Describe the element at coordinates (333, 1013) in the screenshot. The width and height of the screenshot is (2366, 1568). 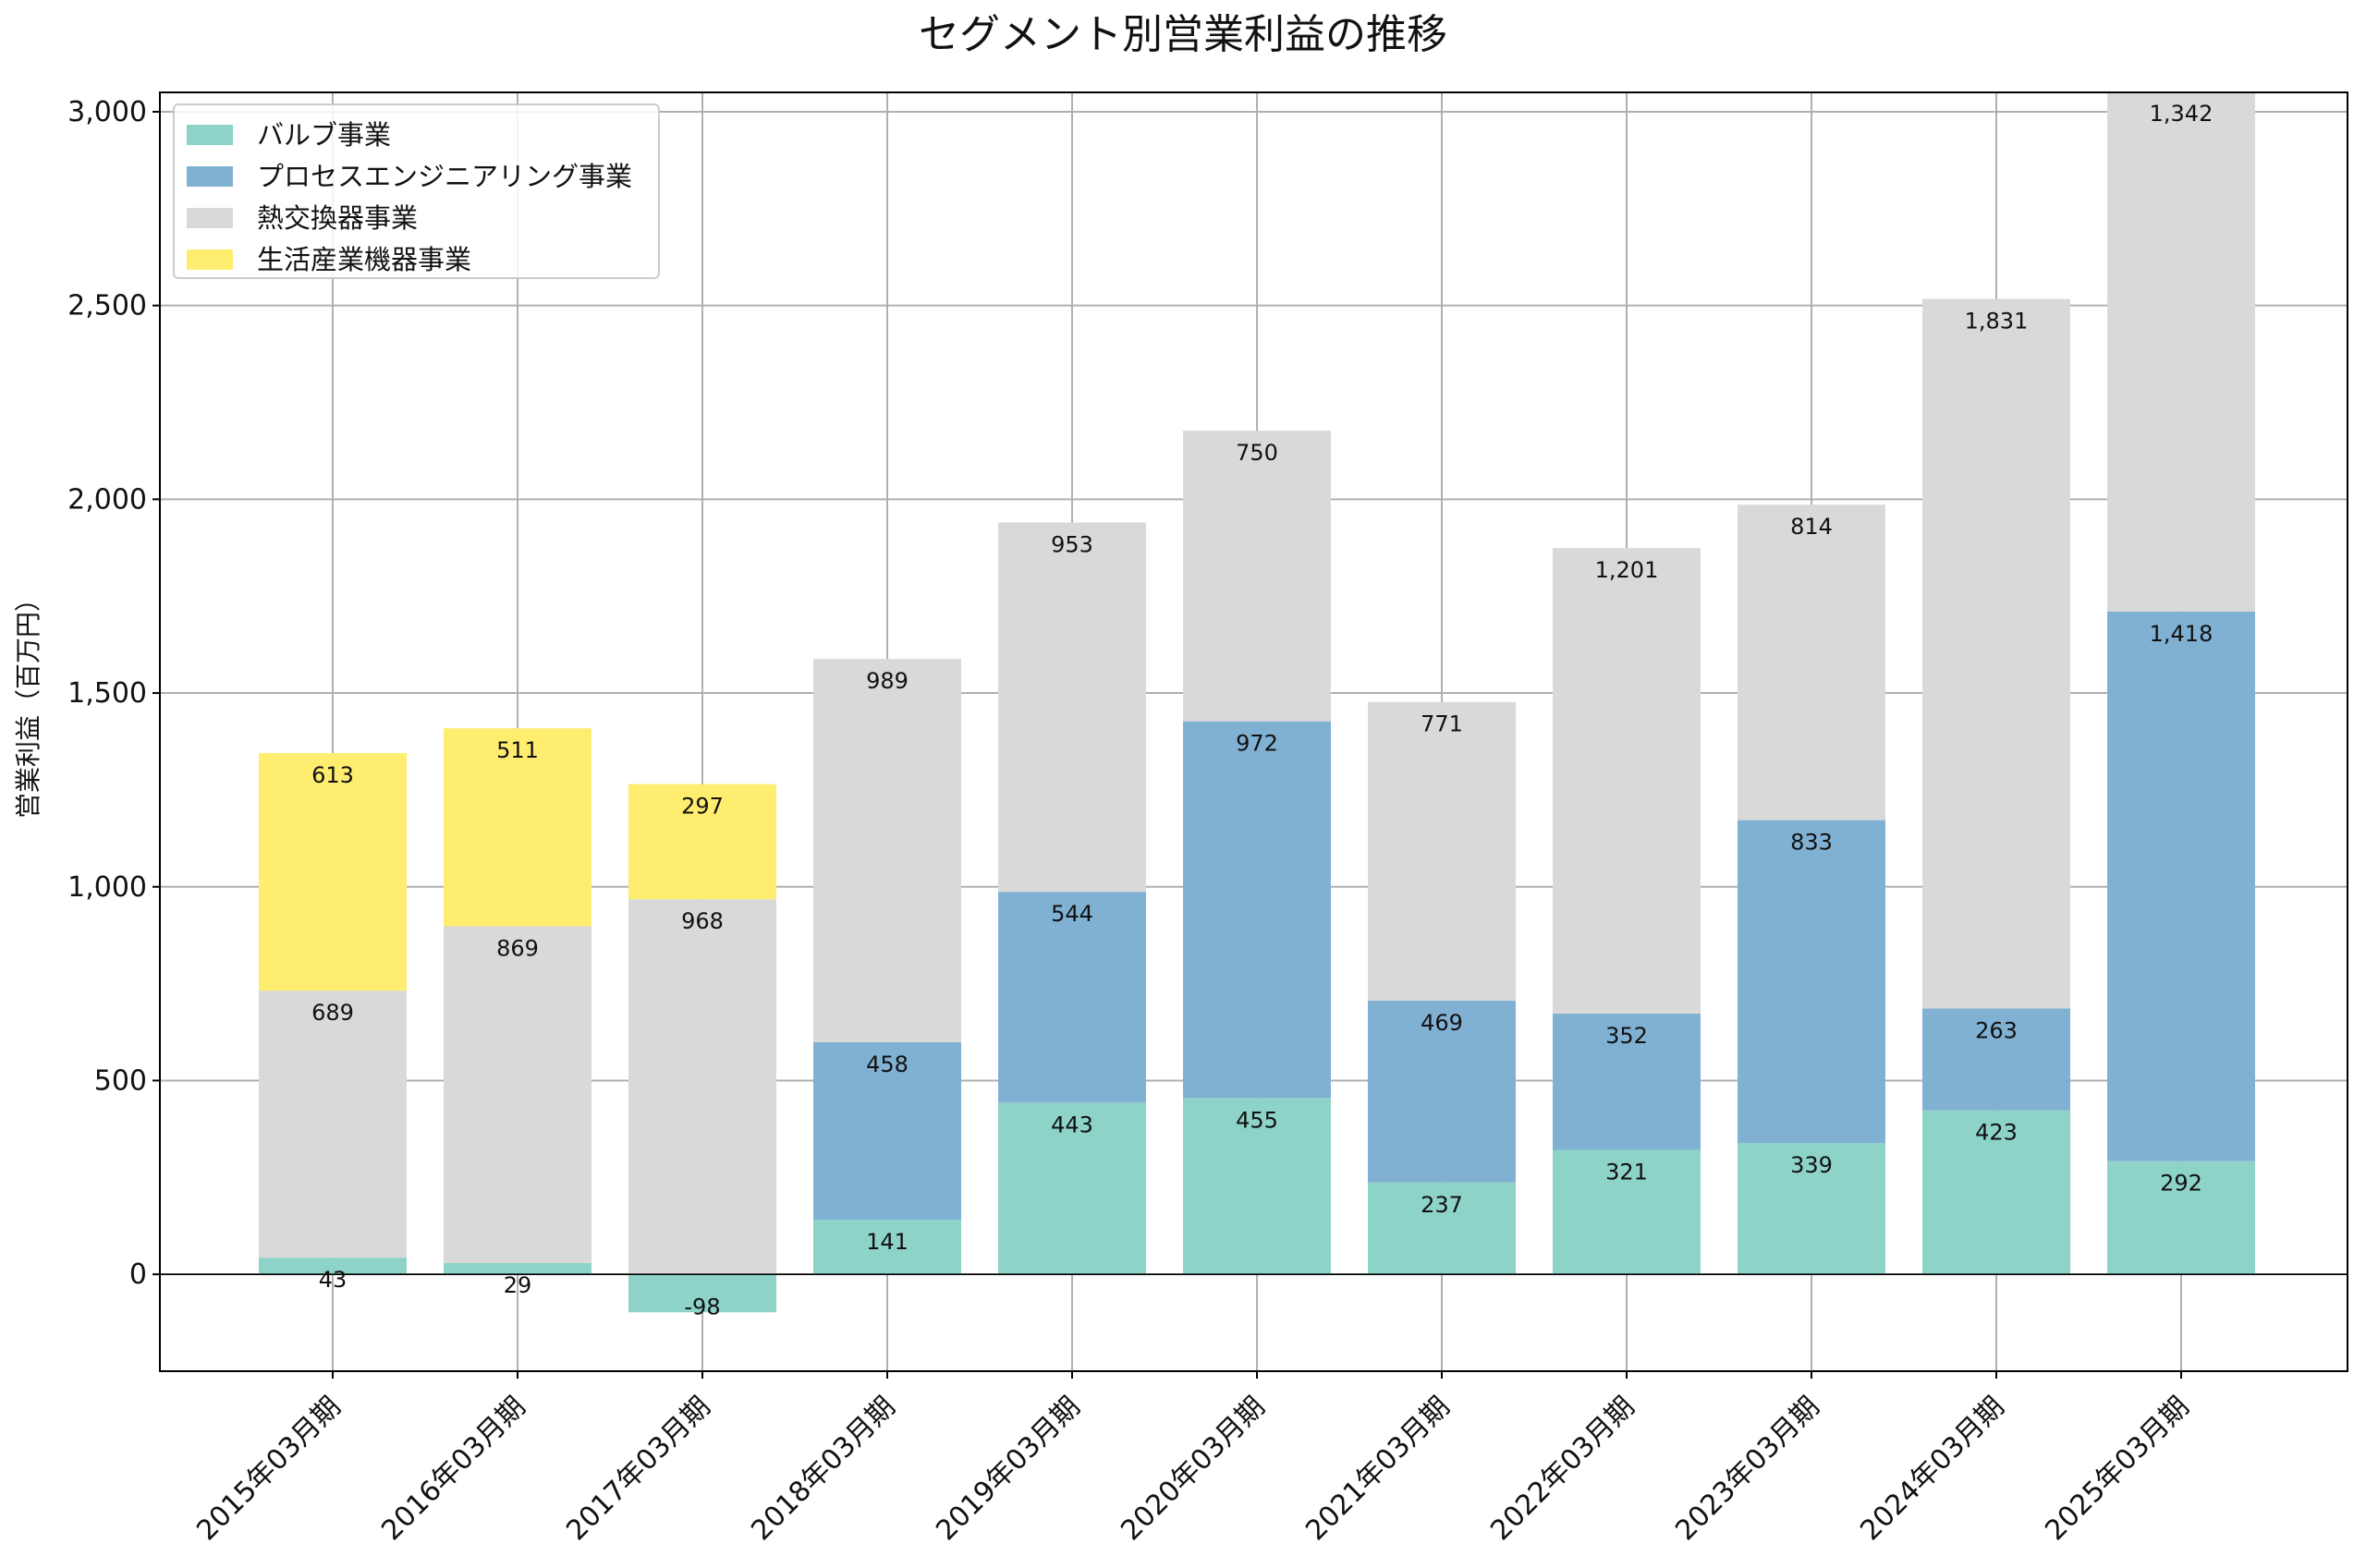
I see `bar-value-label: 689` at that location.